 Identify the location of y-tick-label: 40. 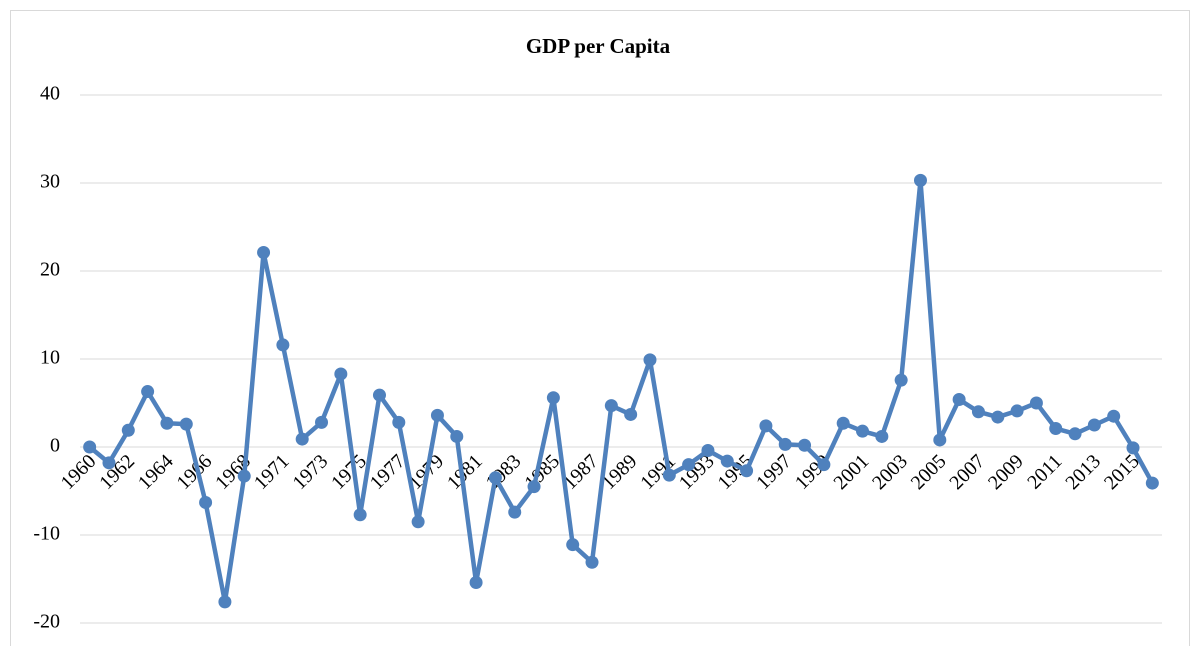
(50, 94).